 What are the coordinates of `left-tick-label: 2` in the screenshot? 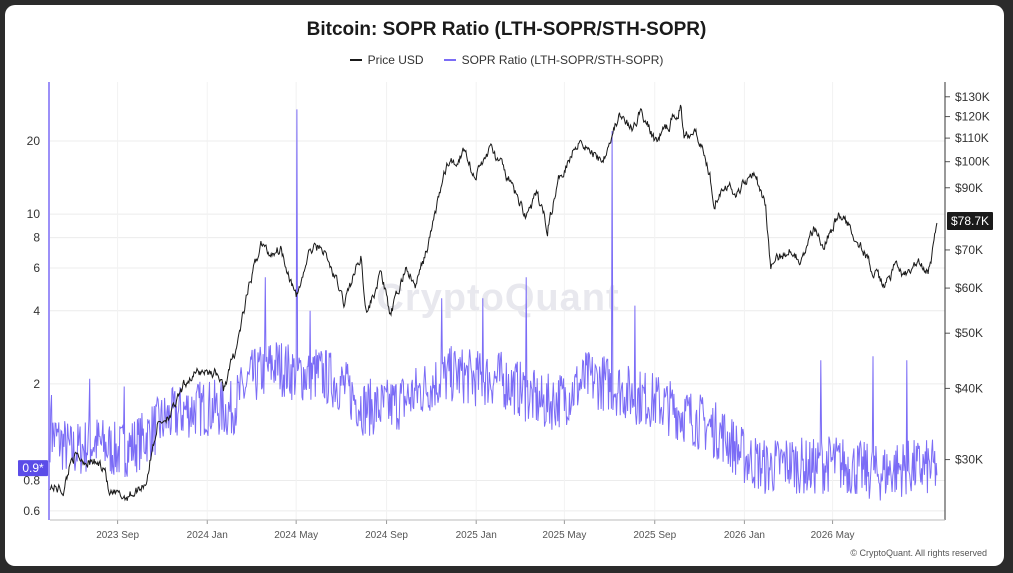 It's located at (36, 384).